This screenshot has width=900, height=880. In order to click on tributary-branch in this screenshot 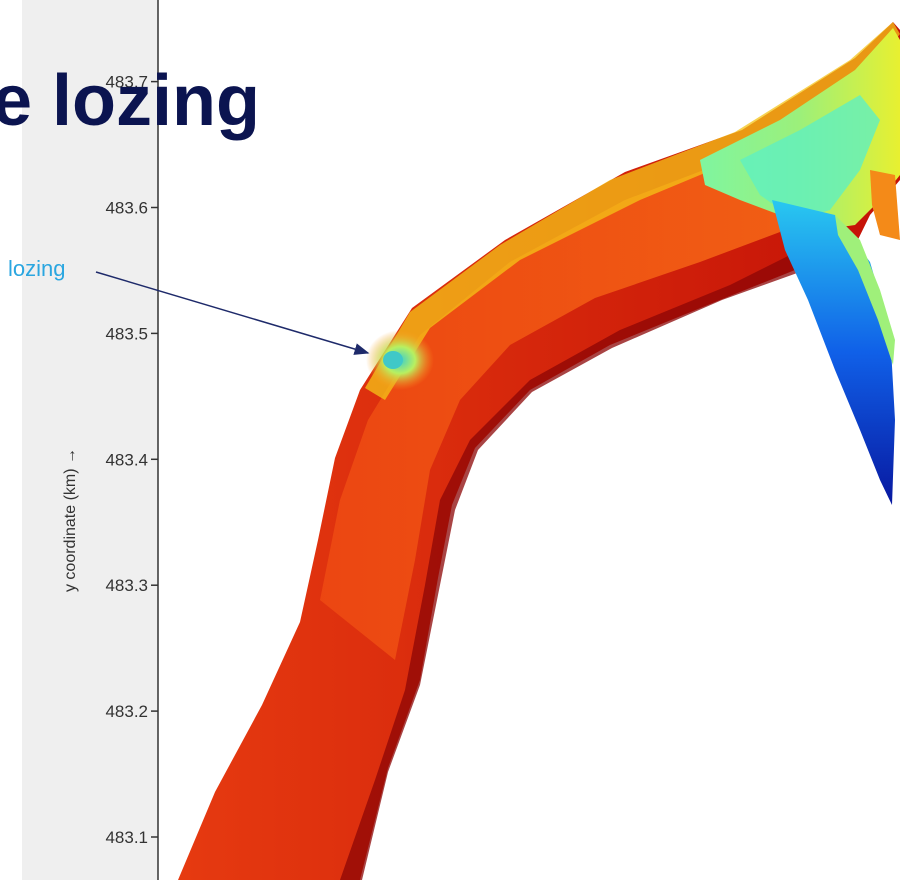, I will do `click(833, 352)`.